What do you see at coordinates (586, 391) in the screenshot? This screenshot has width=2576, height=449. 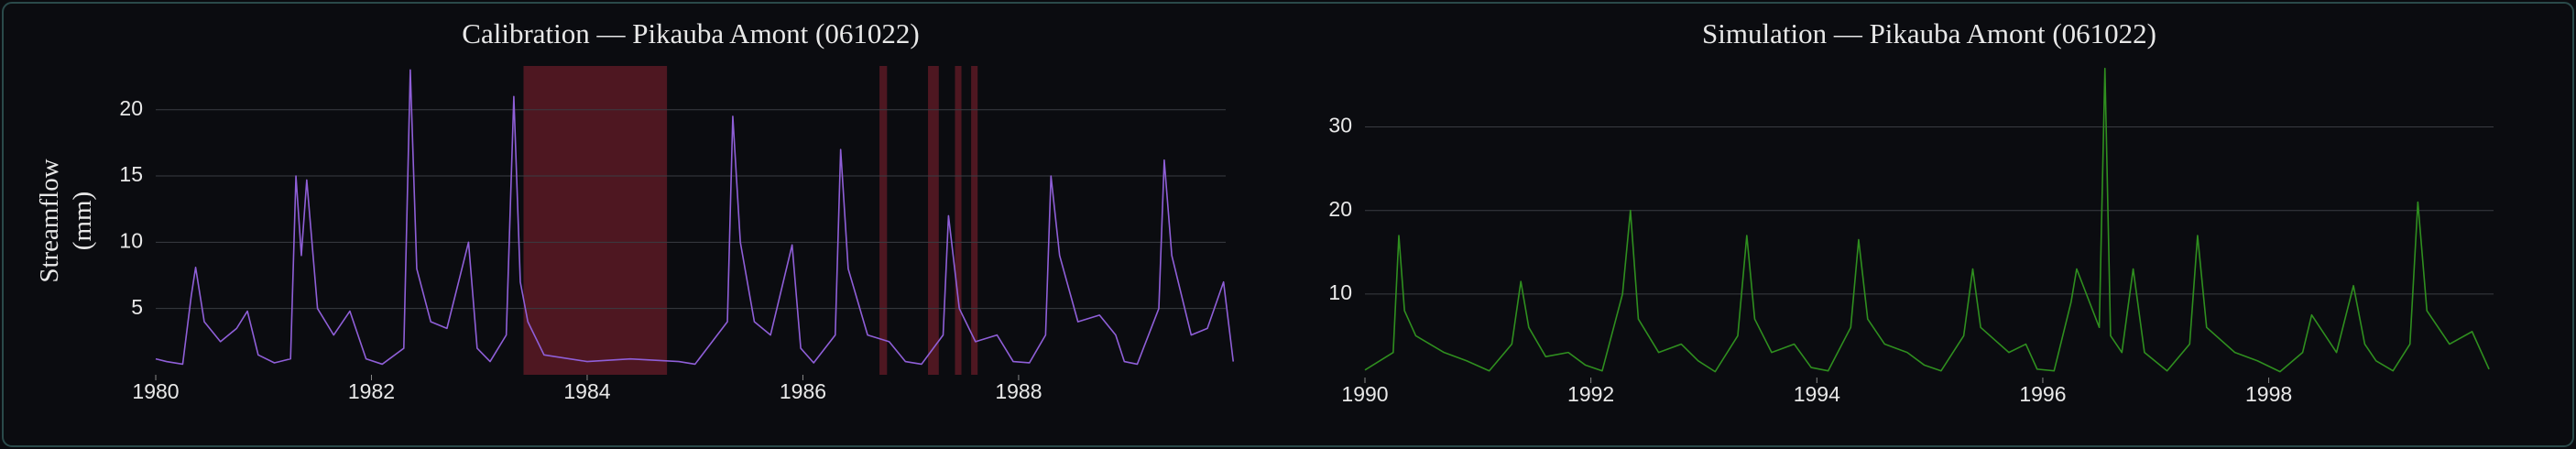 I see `x-tick-label: 1984` at bounding box center [586, 391].